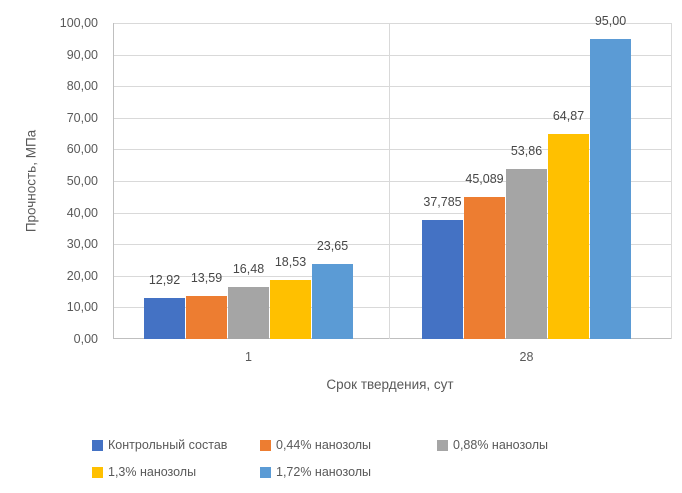 This screenshot has width=682, height=493. What do you see at coordinates (526, 150) in the screenshot?
I see `bar-data-label: 53,86` at bounding box center [526, 150].